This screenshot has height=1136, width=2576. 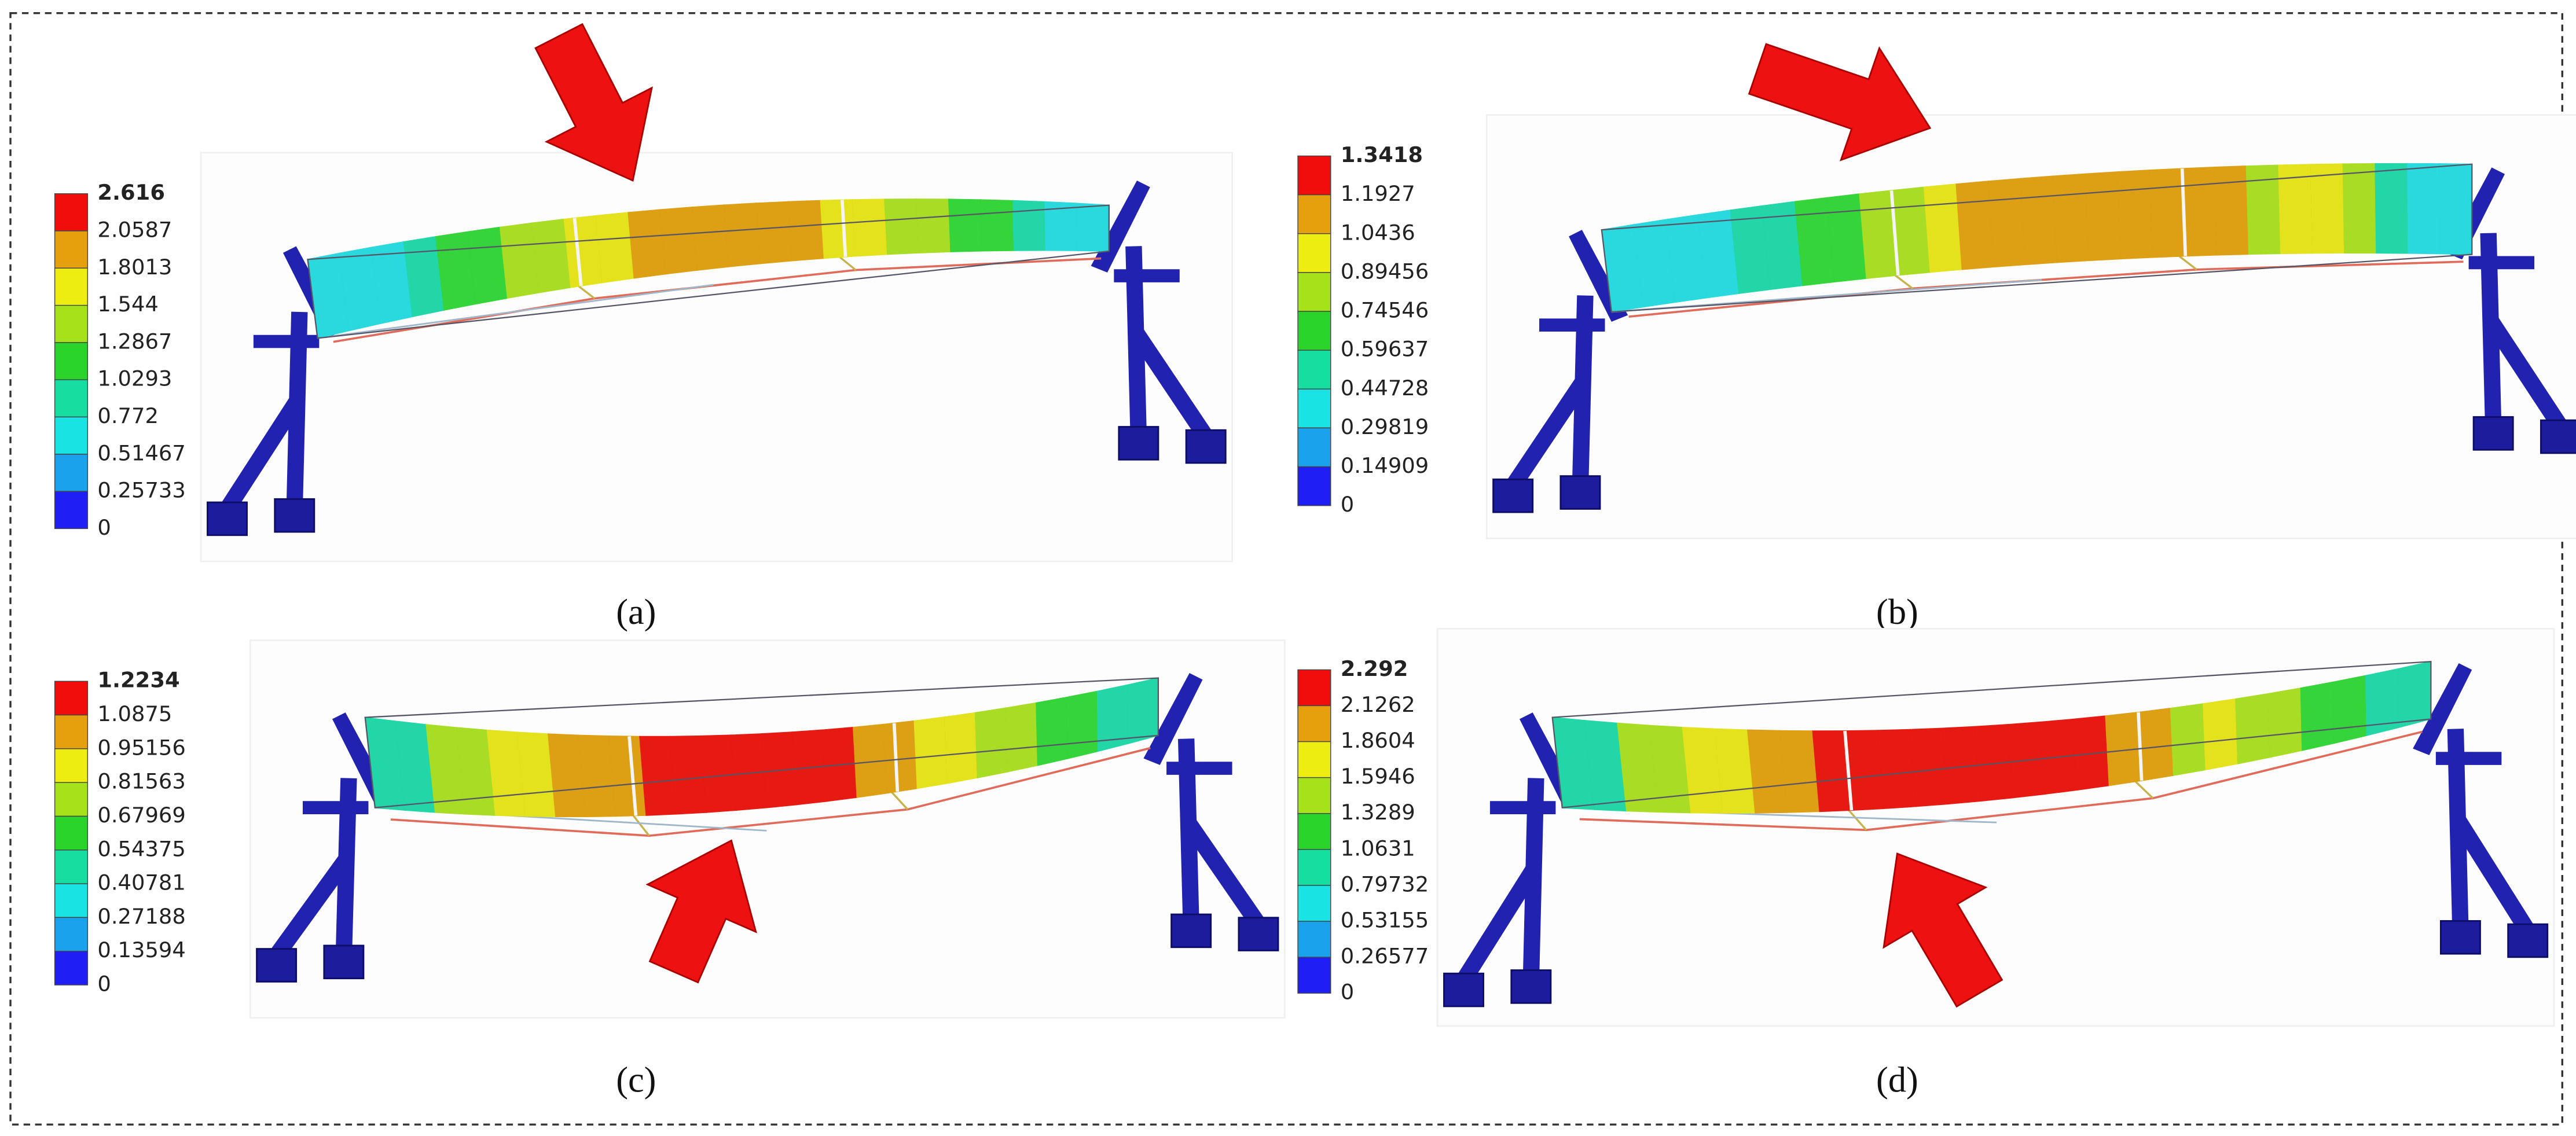 I want to click on legend-label: 0.53155, so click(x=1385, y=920).